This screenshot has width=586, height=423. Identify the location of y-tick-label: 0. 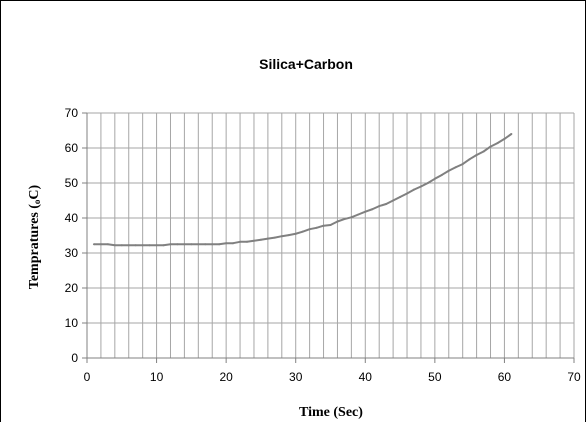
(74, 358).